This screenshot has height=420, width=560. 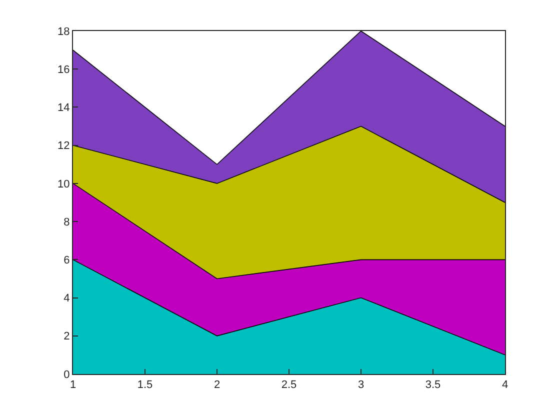 What do you see at coordinates (64, 108) in the screenshot?
I see `y-tick-label: 14` at bounding box center [64, 108].